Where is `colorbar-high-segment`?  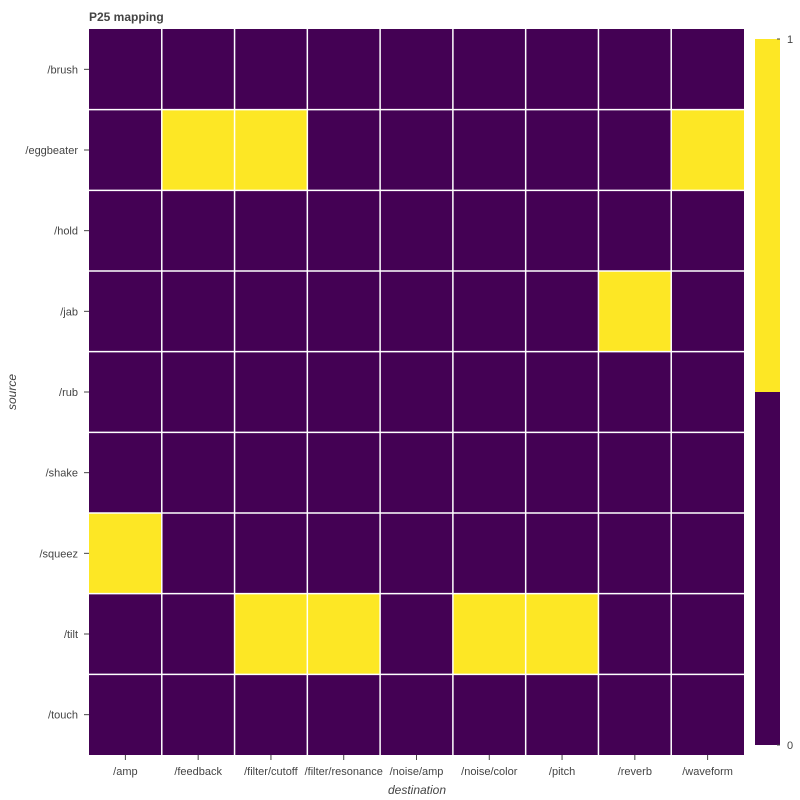
colorbar-high-segment is located at coordinates (767, 215).